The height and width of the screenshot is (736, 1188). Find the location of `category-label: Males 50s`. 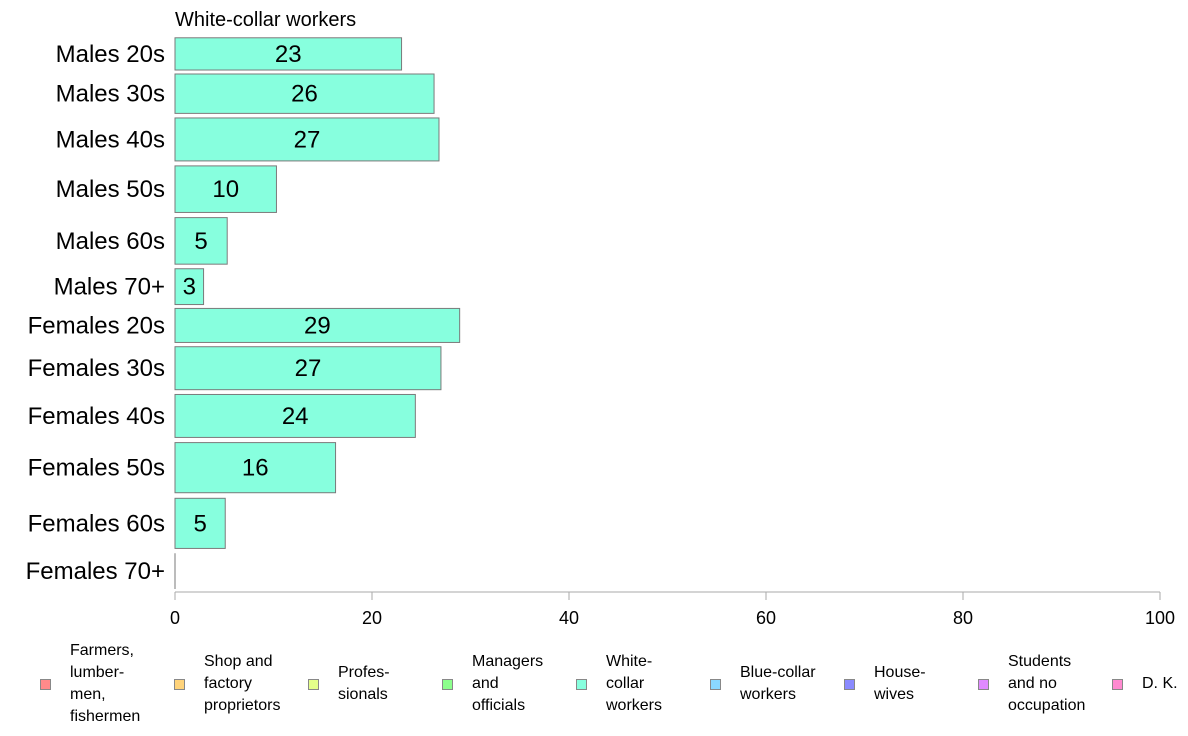

category-label: Males 50s is located at coordinates (110, 189).